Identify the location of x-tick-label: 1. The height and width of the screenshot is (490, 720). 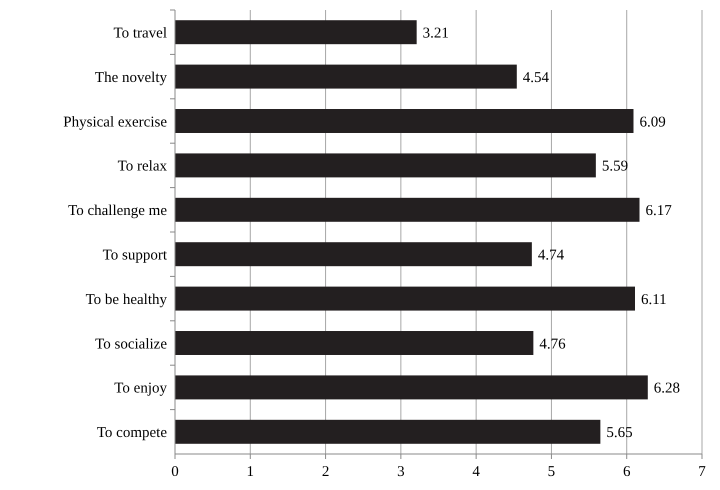
(250, 472).